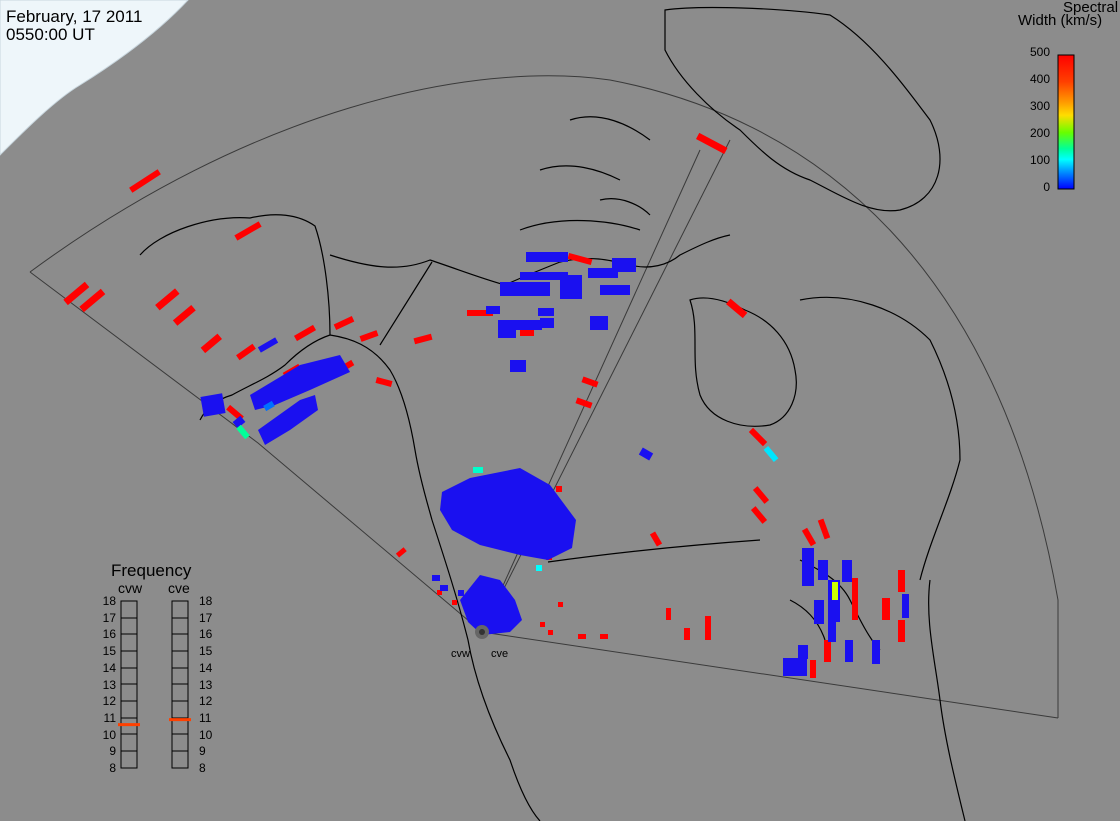 Image resolution: width=1120 pixels, height=821 pixels. Describe the element at coordinates (1091, 8) in the screenshot. I see `colorbar-title-line1: Spectral` at that location.